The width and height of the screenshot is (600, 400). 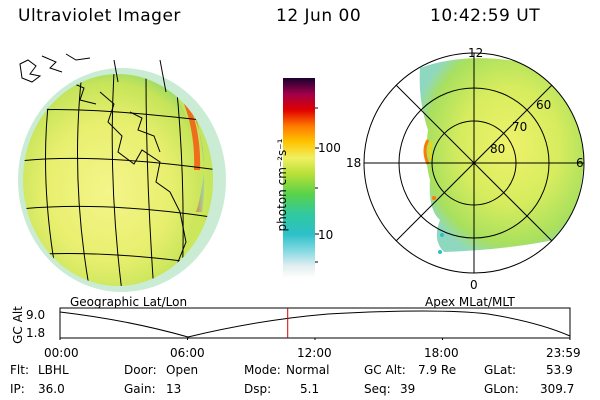 What do you see at coordinates (441, 353) in the screenshot?
I see `time-tick-3: 18:00` at bounding box center [441, 353].